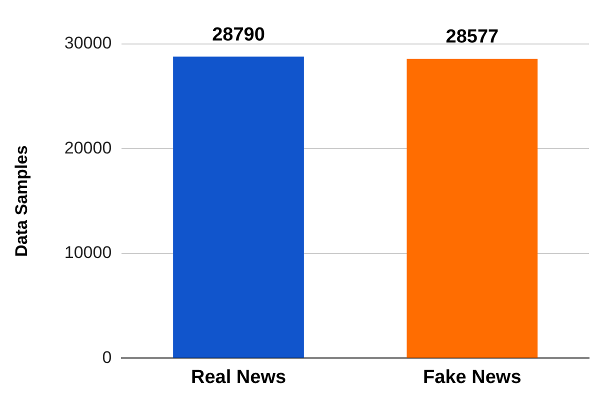 The image size is (603, 405). Describe the element at coordinates (472, 377) in the screenshot. I see `x-tick-label: Fake News` at that location.